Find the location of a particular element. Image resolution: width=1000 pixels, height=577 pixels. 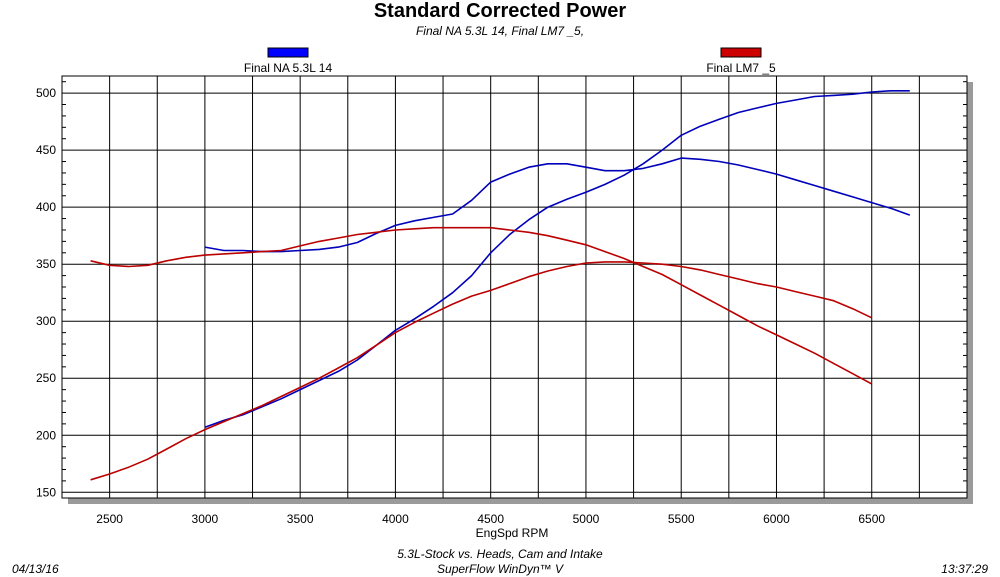

x-tick-label: 2500 is located at coordinates (109, 519).